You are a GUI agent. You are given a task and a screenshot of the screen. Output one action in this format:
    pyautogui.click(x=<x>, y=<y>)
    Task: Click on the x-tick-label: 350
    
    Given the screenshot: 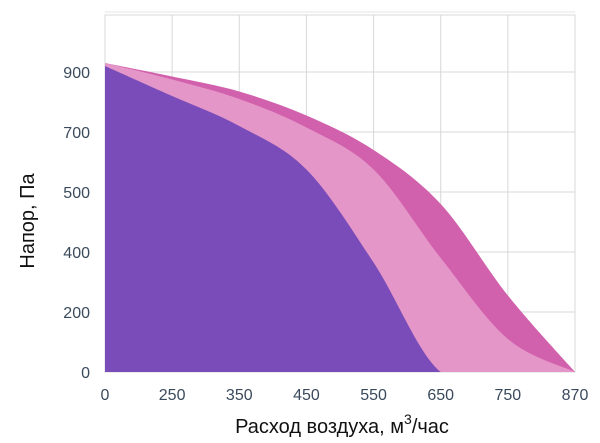 What is the action you would take?
    pyautogui.click(x=239, y=395)
    